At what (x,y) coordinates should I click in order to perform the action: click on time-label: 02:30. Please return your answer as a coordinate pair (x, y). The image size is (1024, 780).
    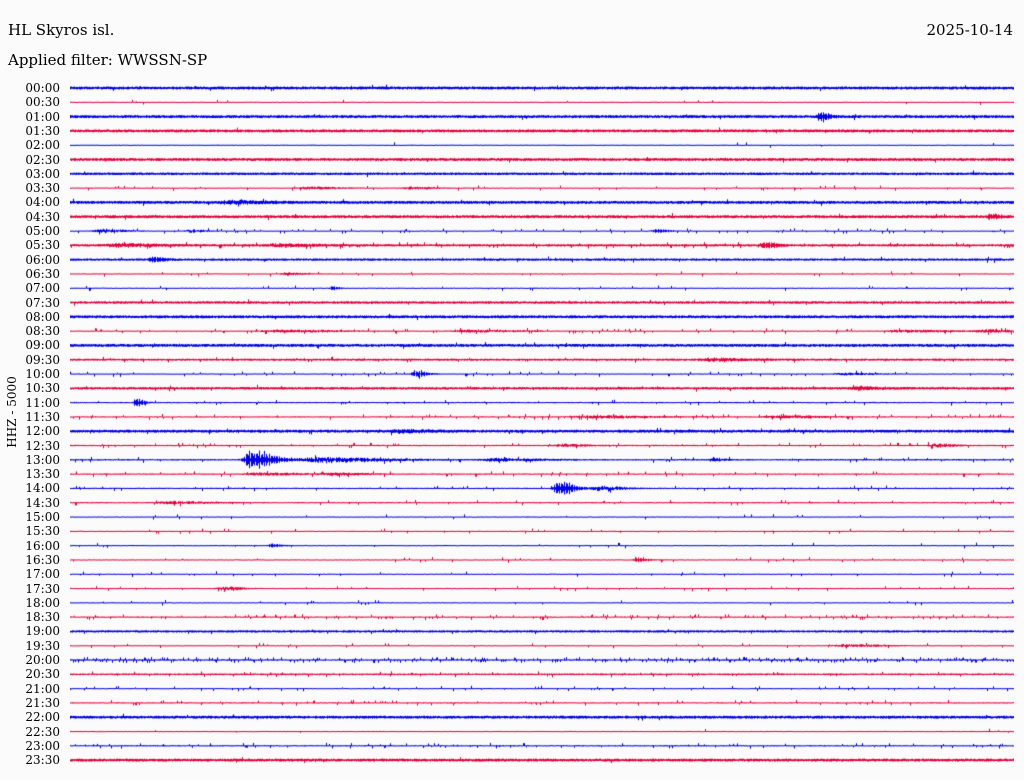
    Looking at the image, I should click on (42, 159).